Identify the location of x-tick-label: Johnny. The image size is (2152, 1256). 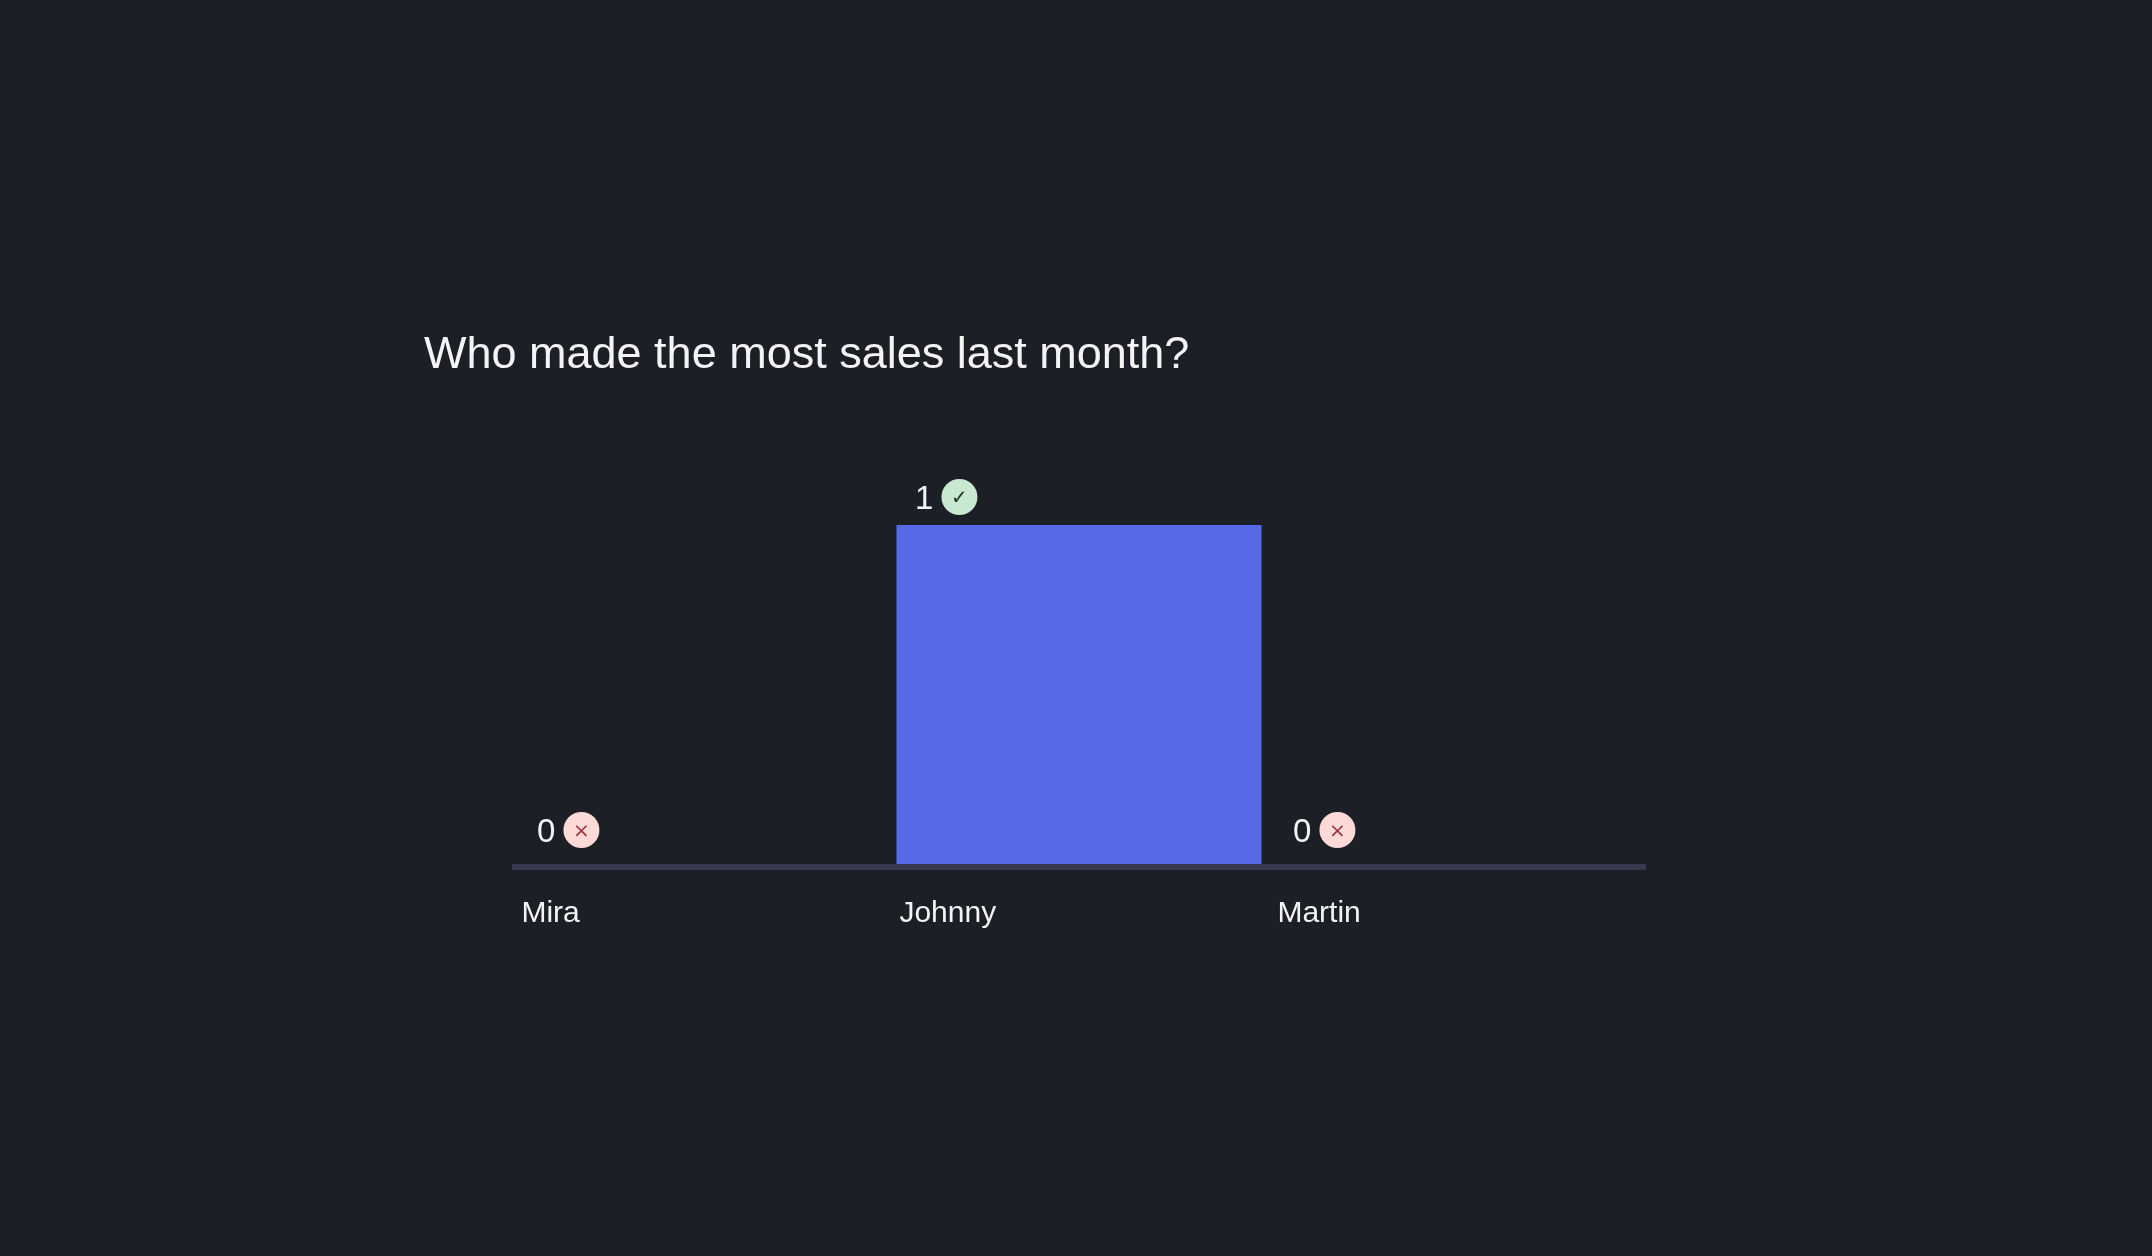
(948, 911).